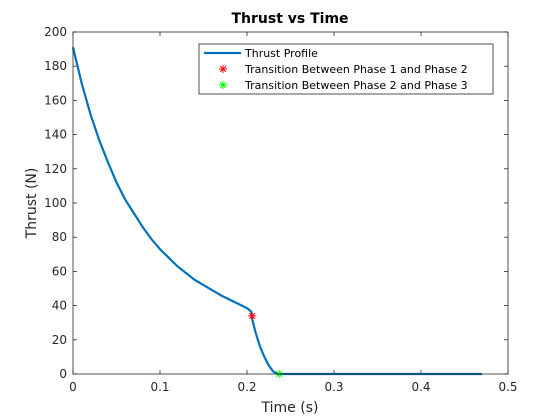 The image size is (560, 420). Describe the element at coordinates (32, 204) in the screenshot. I see `y-axis-label: Thrust (N)` at that location.